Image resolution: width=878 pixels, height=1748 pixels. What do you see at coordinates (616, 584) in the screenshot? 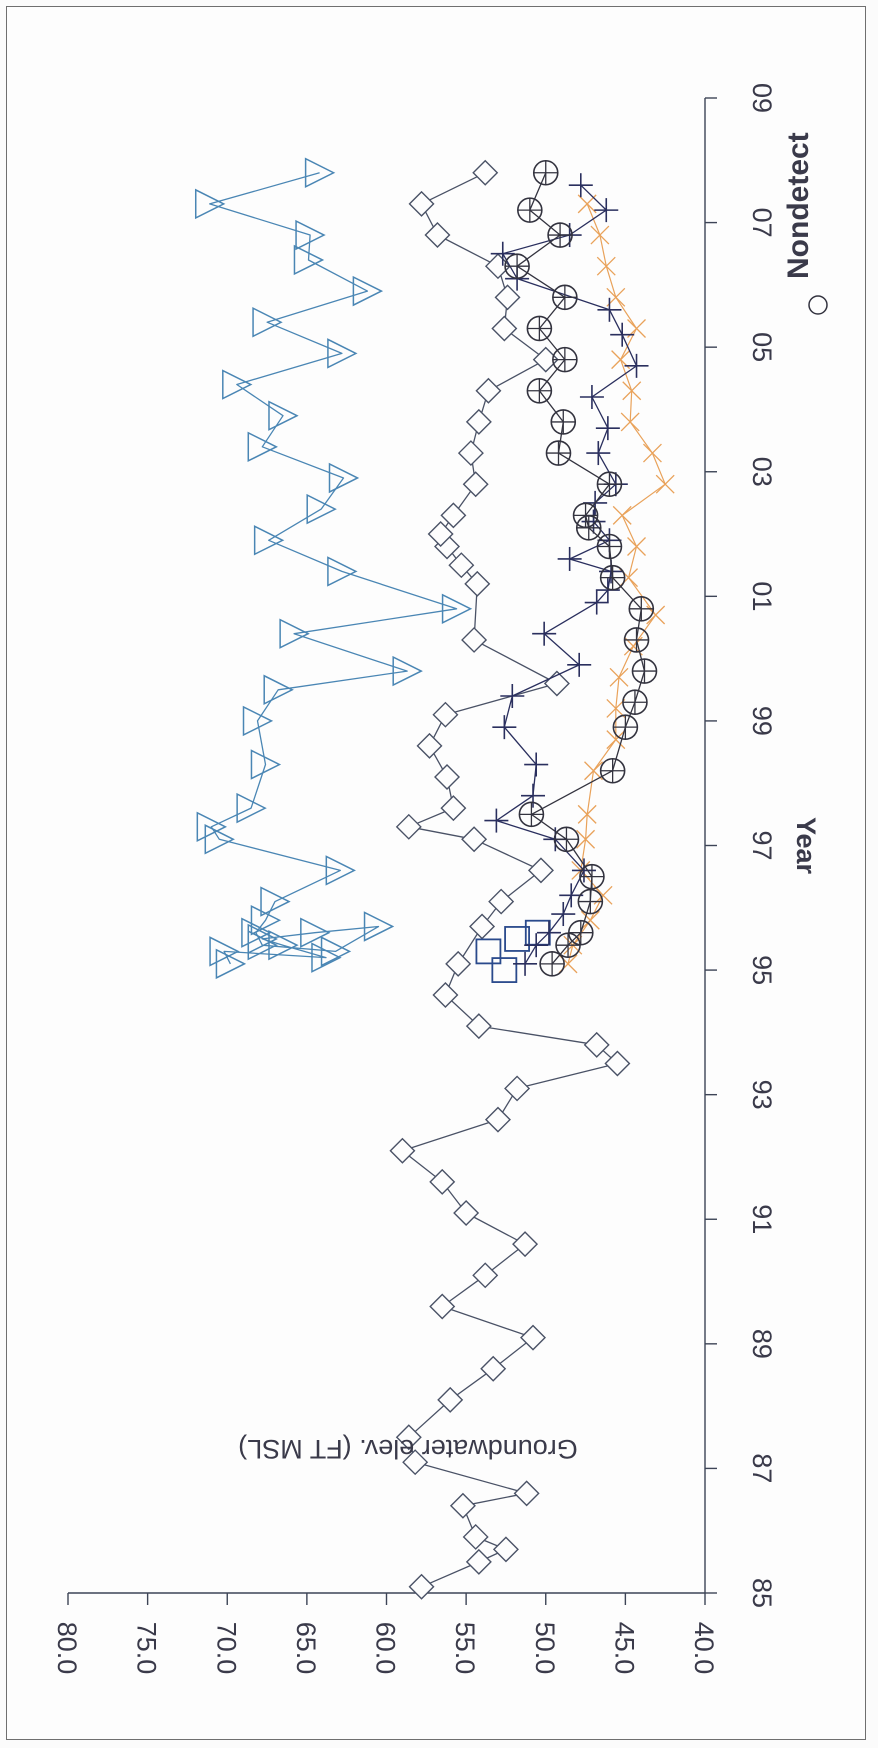
I see `series-x` at bounding box center [616, 584].